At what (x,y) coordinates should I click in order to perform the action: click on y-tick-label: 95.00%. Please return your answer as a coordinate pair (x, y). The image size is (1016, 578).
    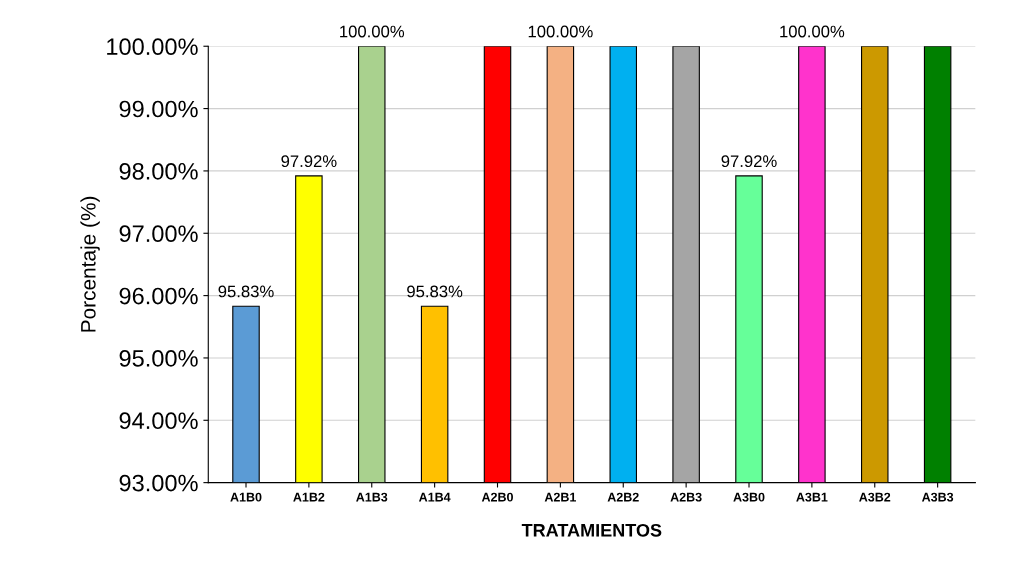
    Looking at the image, I should click on (158, 358).